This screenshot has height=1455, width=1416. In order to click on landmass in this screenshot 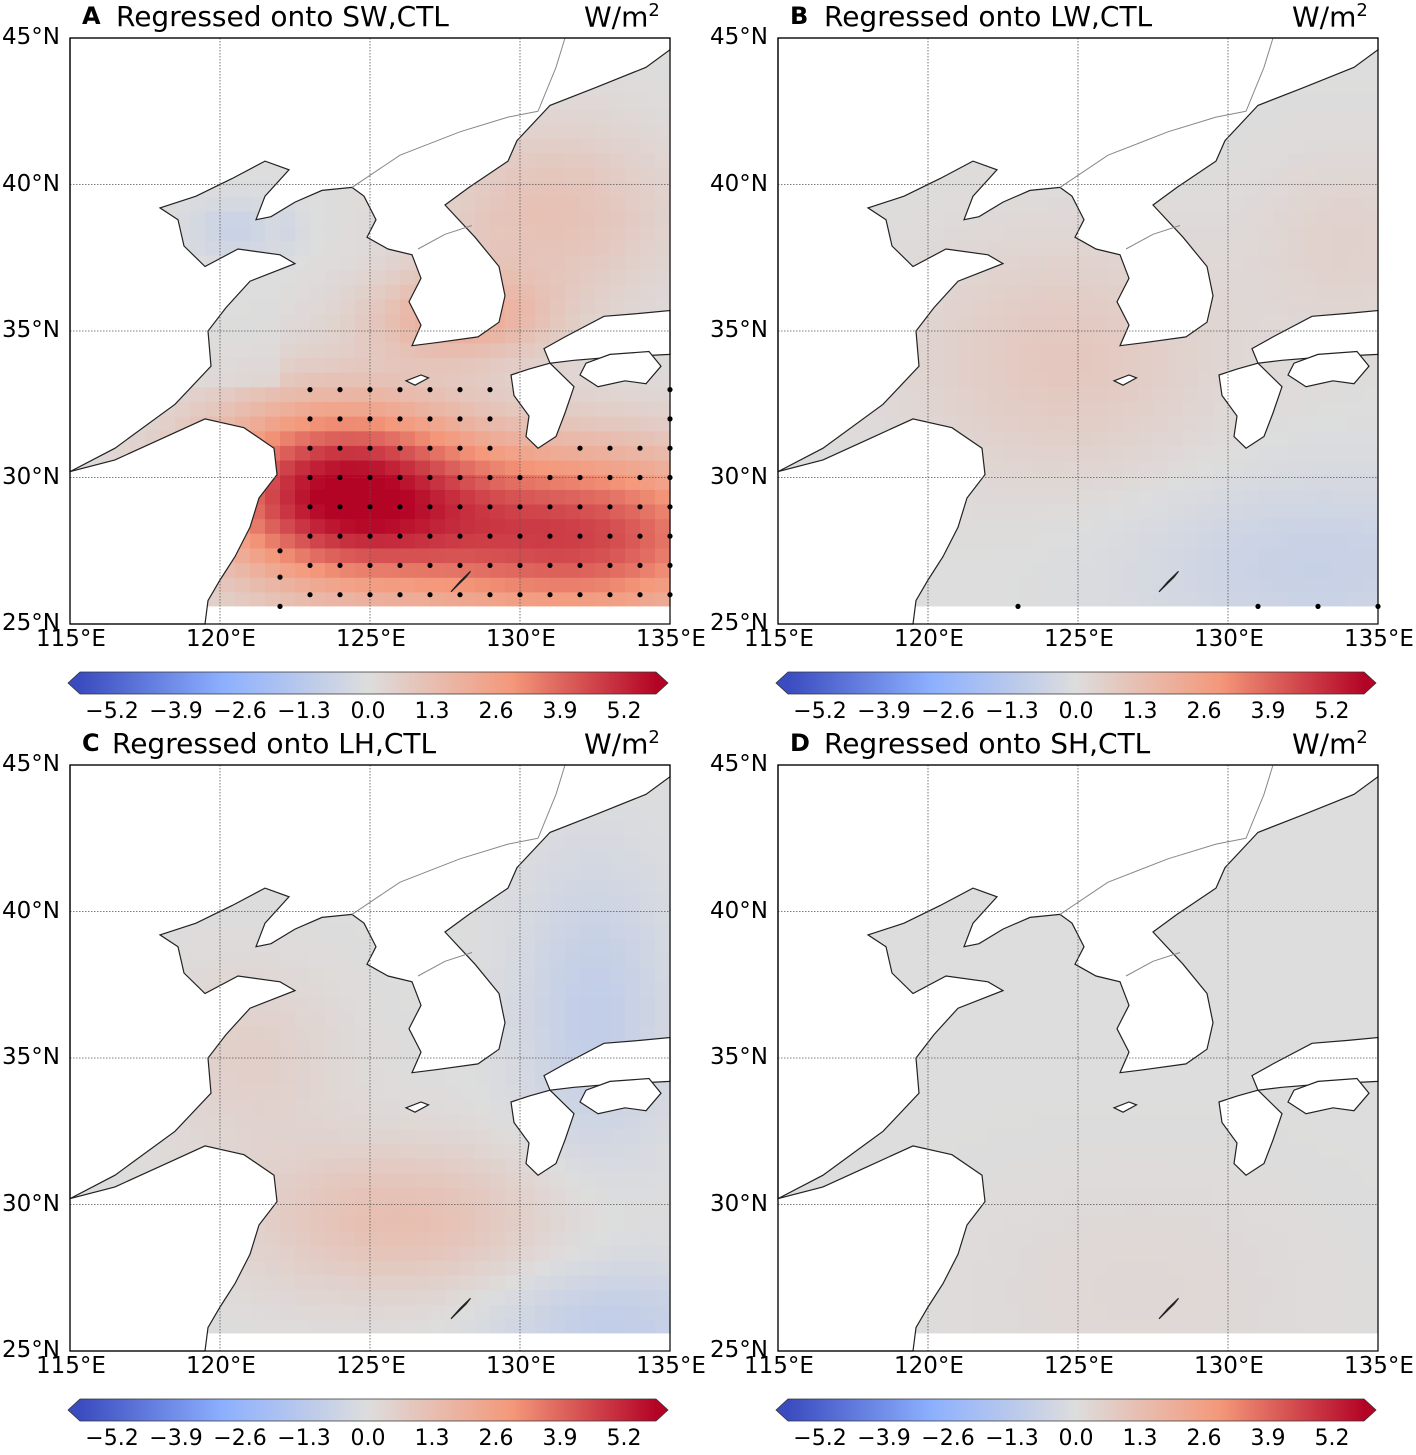, I will do `click(607, 336)`.